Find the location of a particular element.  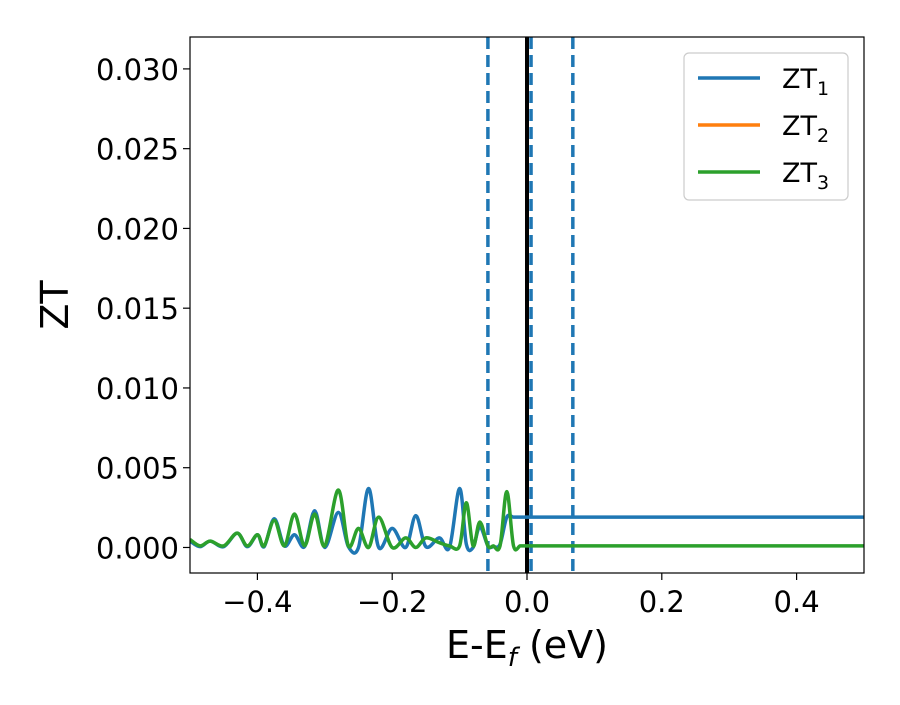

x-tick-label: −0.2 is located at coordinates (392, 602).